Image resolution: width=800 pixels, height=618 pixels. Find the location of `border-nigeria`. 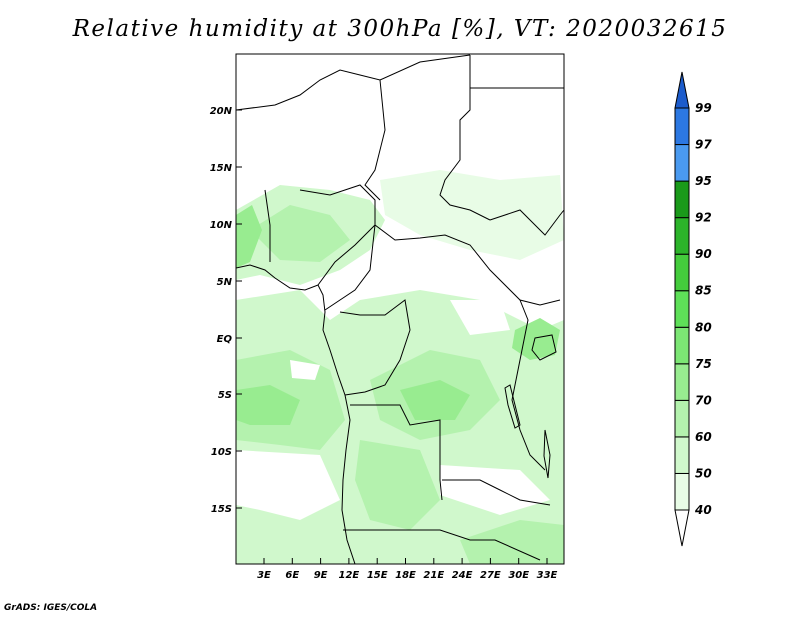

border-nigeria is located at coordinates (320, 235).